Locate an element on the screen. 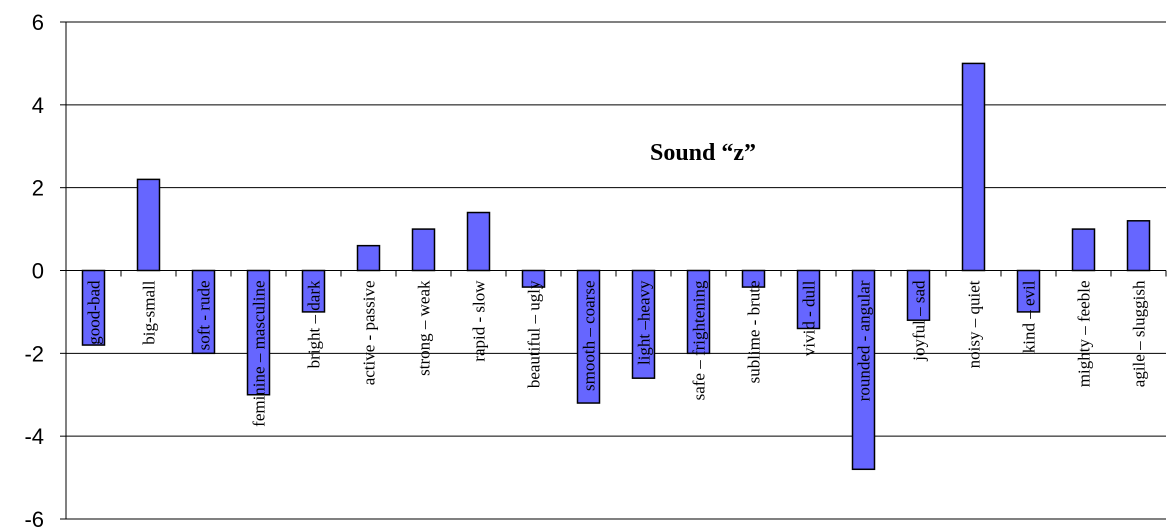  x-tick-label: light –heavy is located at coordinates (644, 322).